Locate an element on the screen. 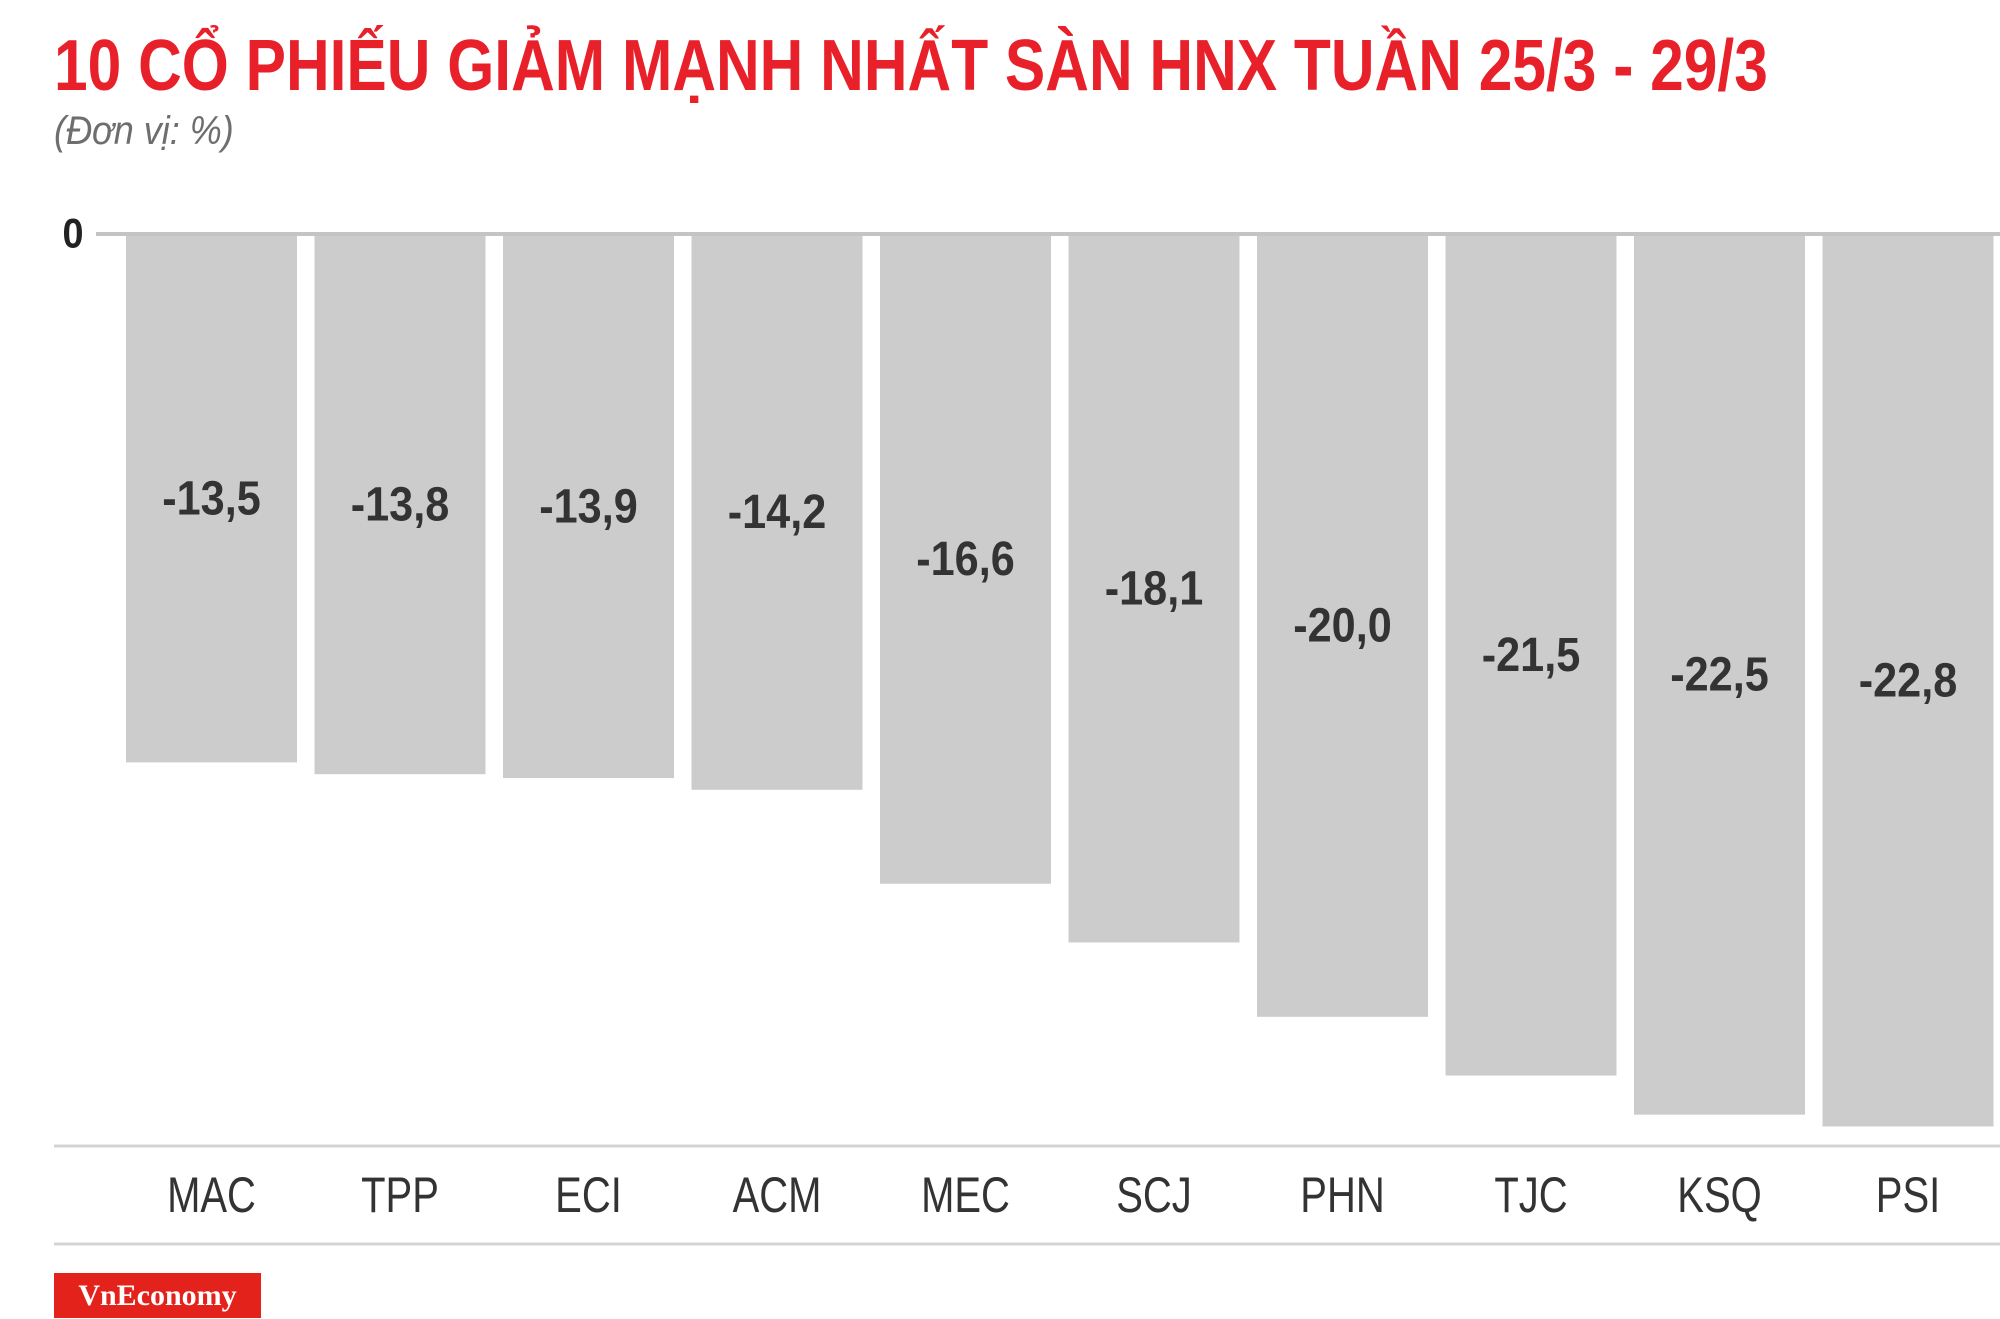 The width and height of the screenshot is (2000, 1319). data-label-eci: -13,9 is located at coordinates (588, 506).